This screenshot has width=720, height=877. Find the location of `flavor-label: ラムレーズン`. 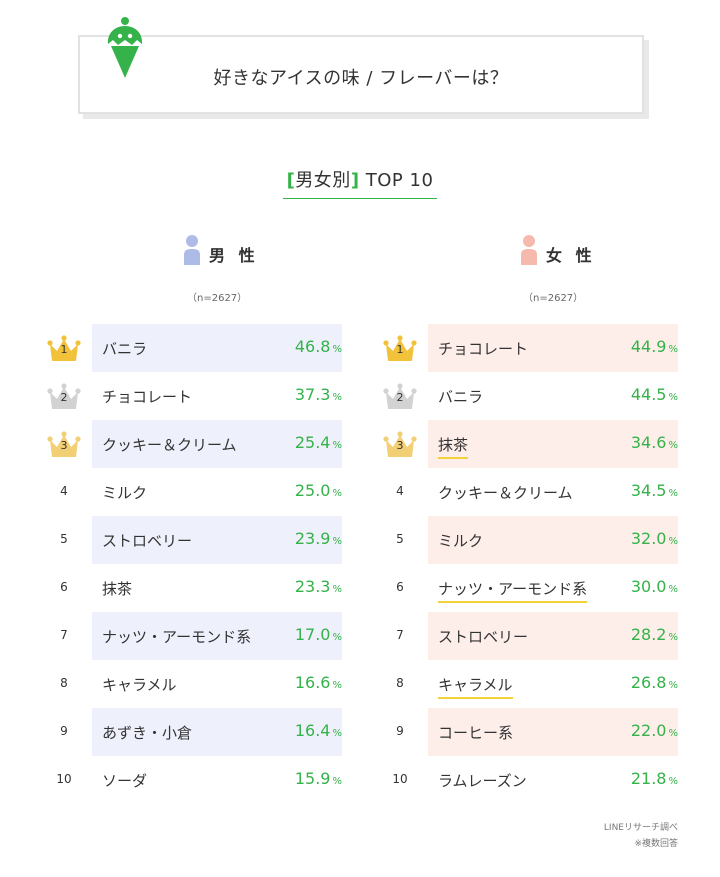

flavor-label: ラムレーズン is located at coordinates (482, 781).